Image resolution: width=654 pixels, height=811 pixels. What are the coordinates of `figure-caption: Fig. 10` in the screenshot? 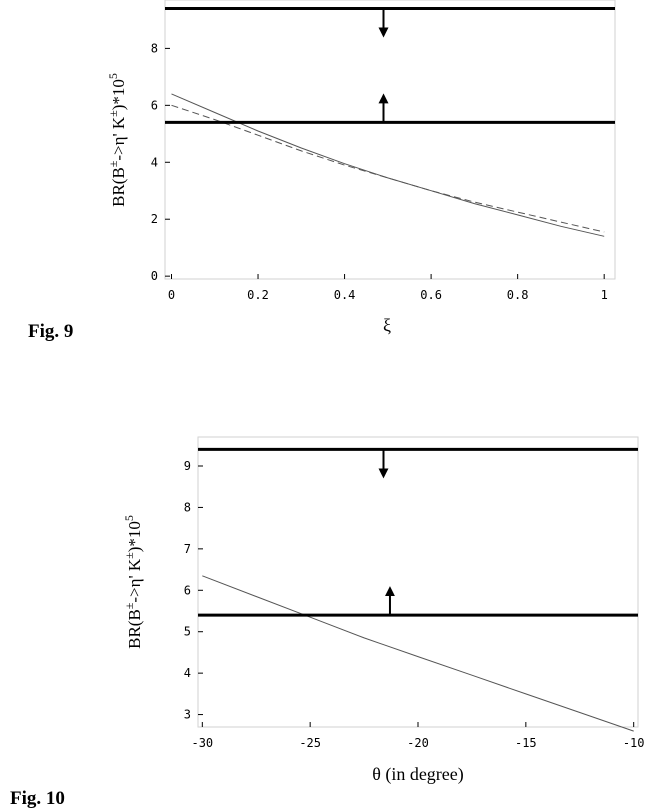 It's located at (37, 798).